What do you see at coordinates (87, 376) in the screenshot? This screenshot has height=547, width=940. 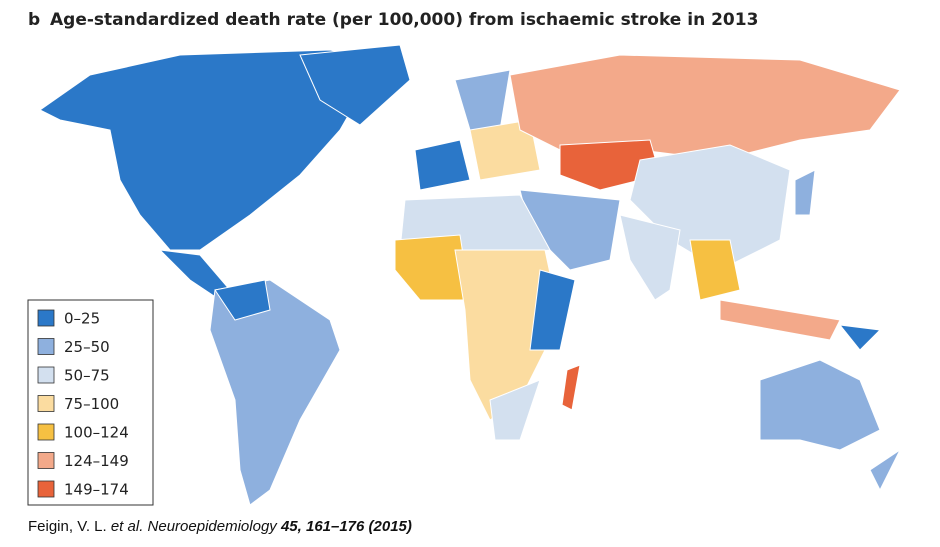 I see `legend-label: 50–75` at bounding box center [87, 376].